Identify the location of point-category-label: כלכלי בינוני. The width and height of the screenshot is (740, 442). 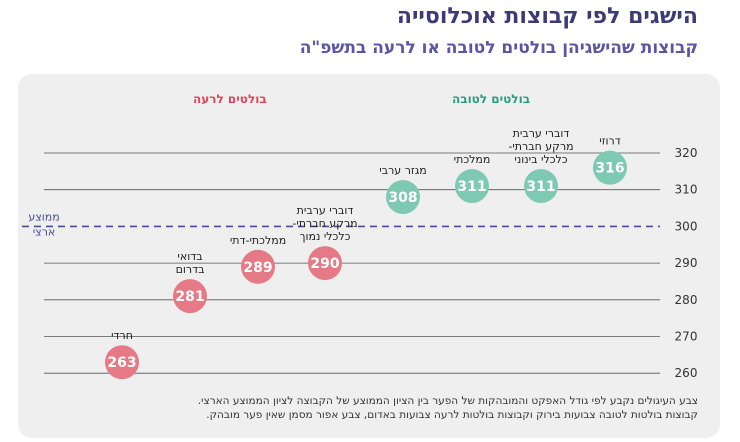
(540, 159).